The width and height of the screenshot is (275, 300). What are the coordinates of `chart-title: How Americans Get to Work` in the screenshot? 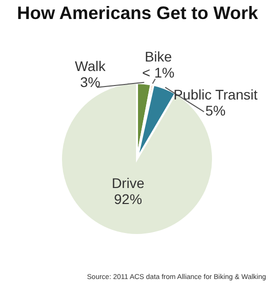 It's located at (138, 13).